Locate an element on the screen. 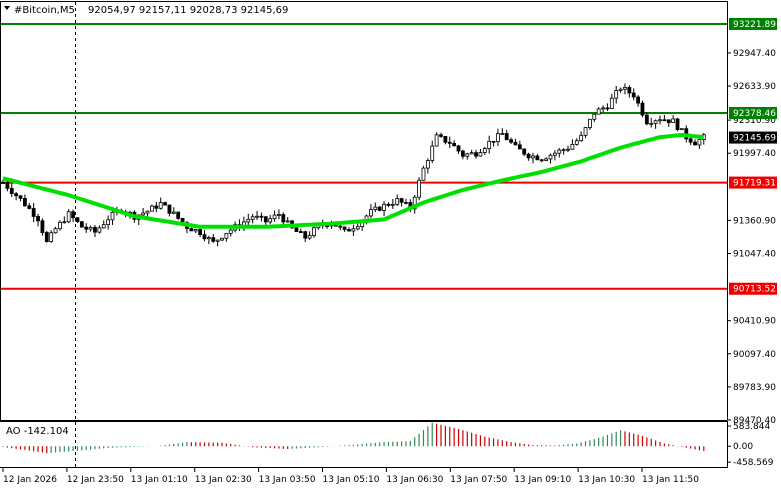 The image size is (781, 489). x-tick-label: 13 Jan 02:30 is located at coordinates (223, 480).